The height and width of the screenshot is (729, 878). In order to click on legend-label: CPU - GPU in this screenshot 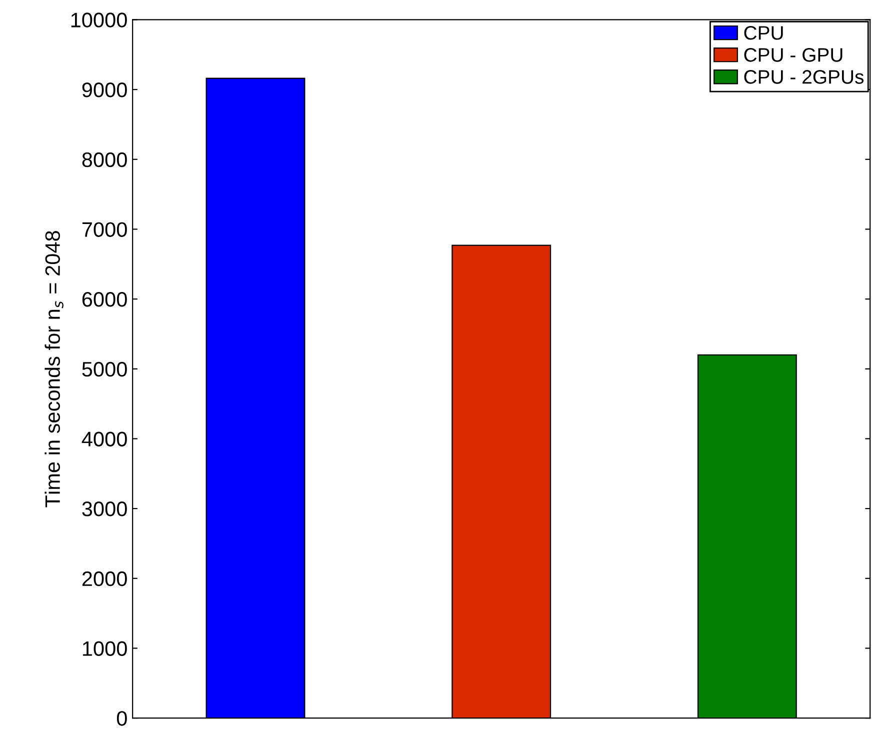, I will do `click(793, 55)`.